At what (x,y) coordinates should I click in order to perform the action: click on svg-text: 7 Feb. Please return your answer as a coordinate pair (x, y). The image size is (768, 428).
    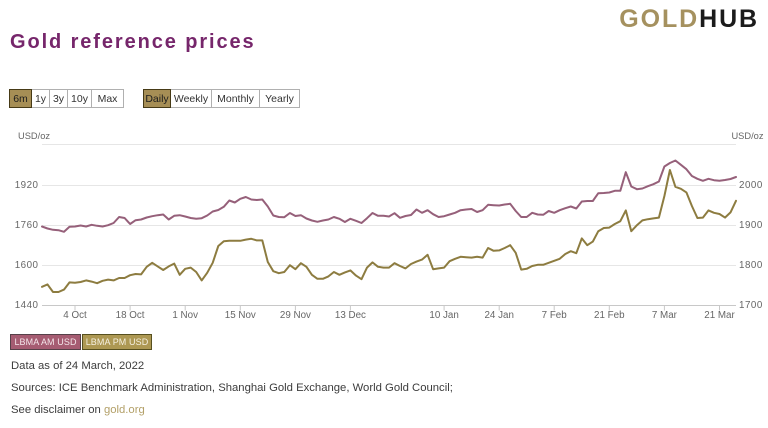
    Looking at the image, I should click on (555, 315).